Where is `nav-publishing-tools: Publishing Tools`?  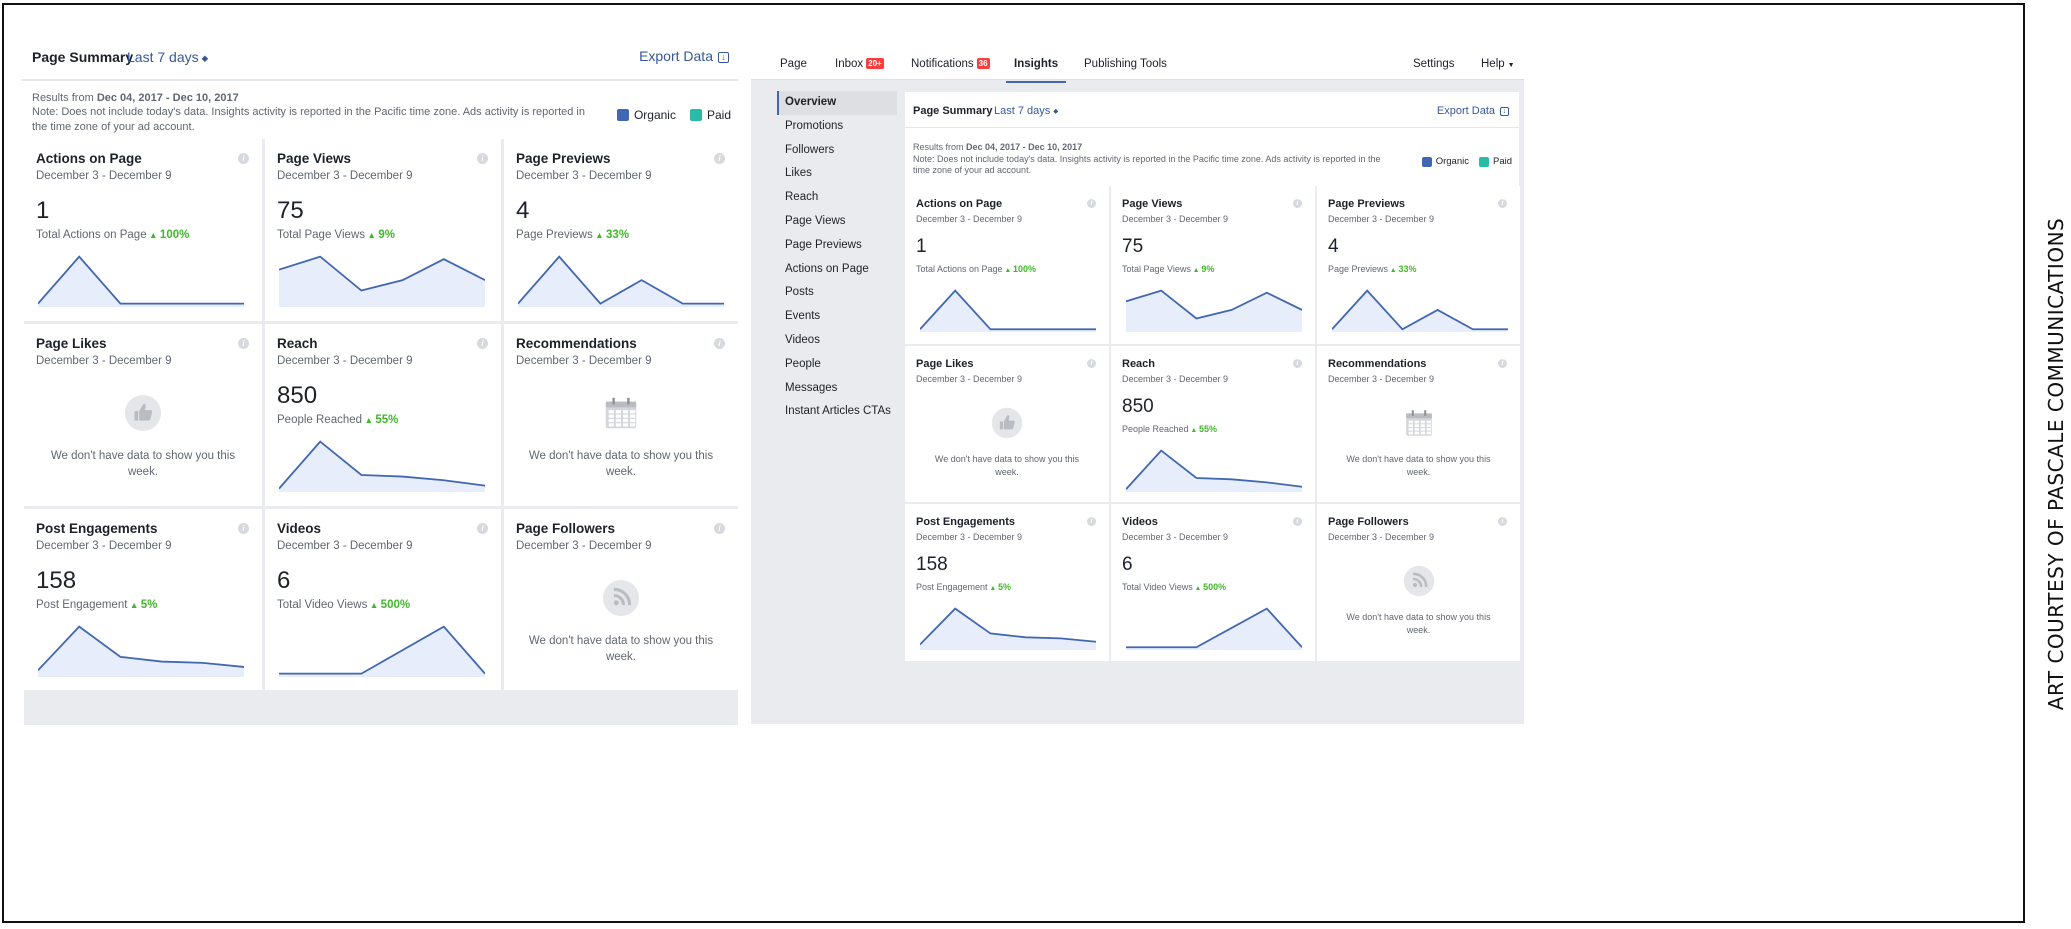 nav-publishing-tools: Publishing Tools is located at coordinates (1125, 64).